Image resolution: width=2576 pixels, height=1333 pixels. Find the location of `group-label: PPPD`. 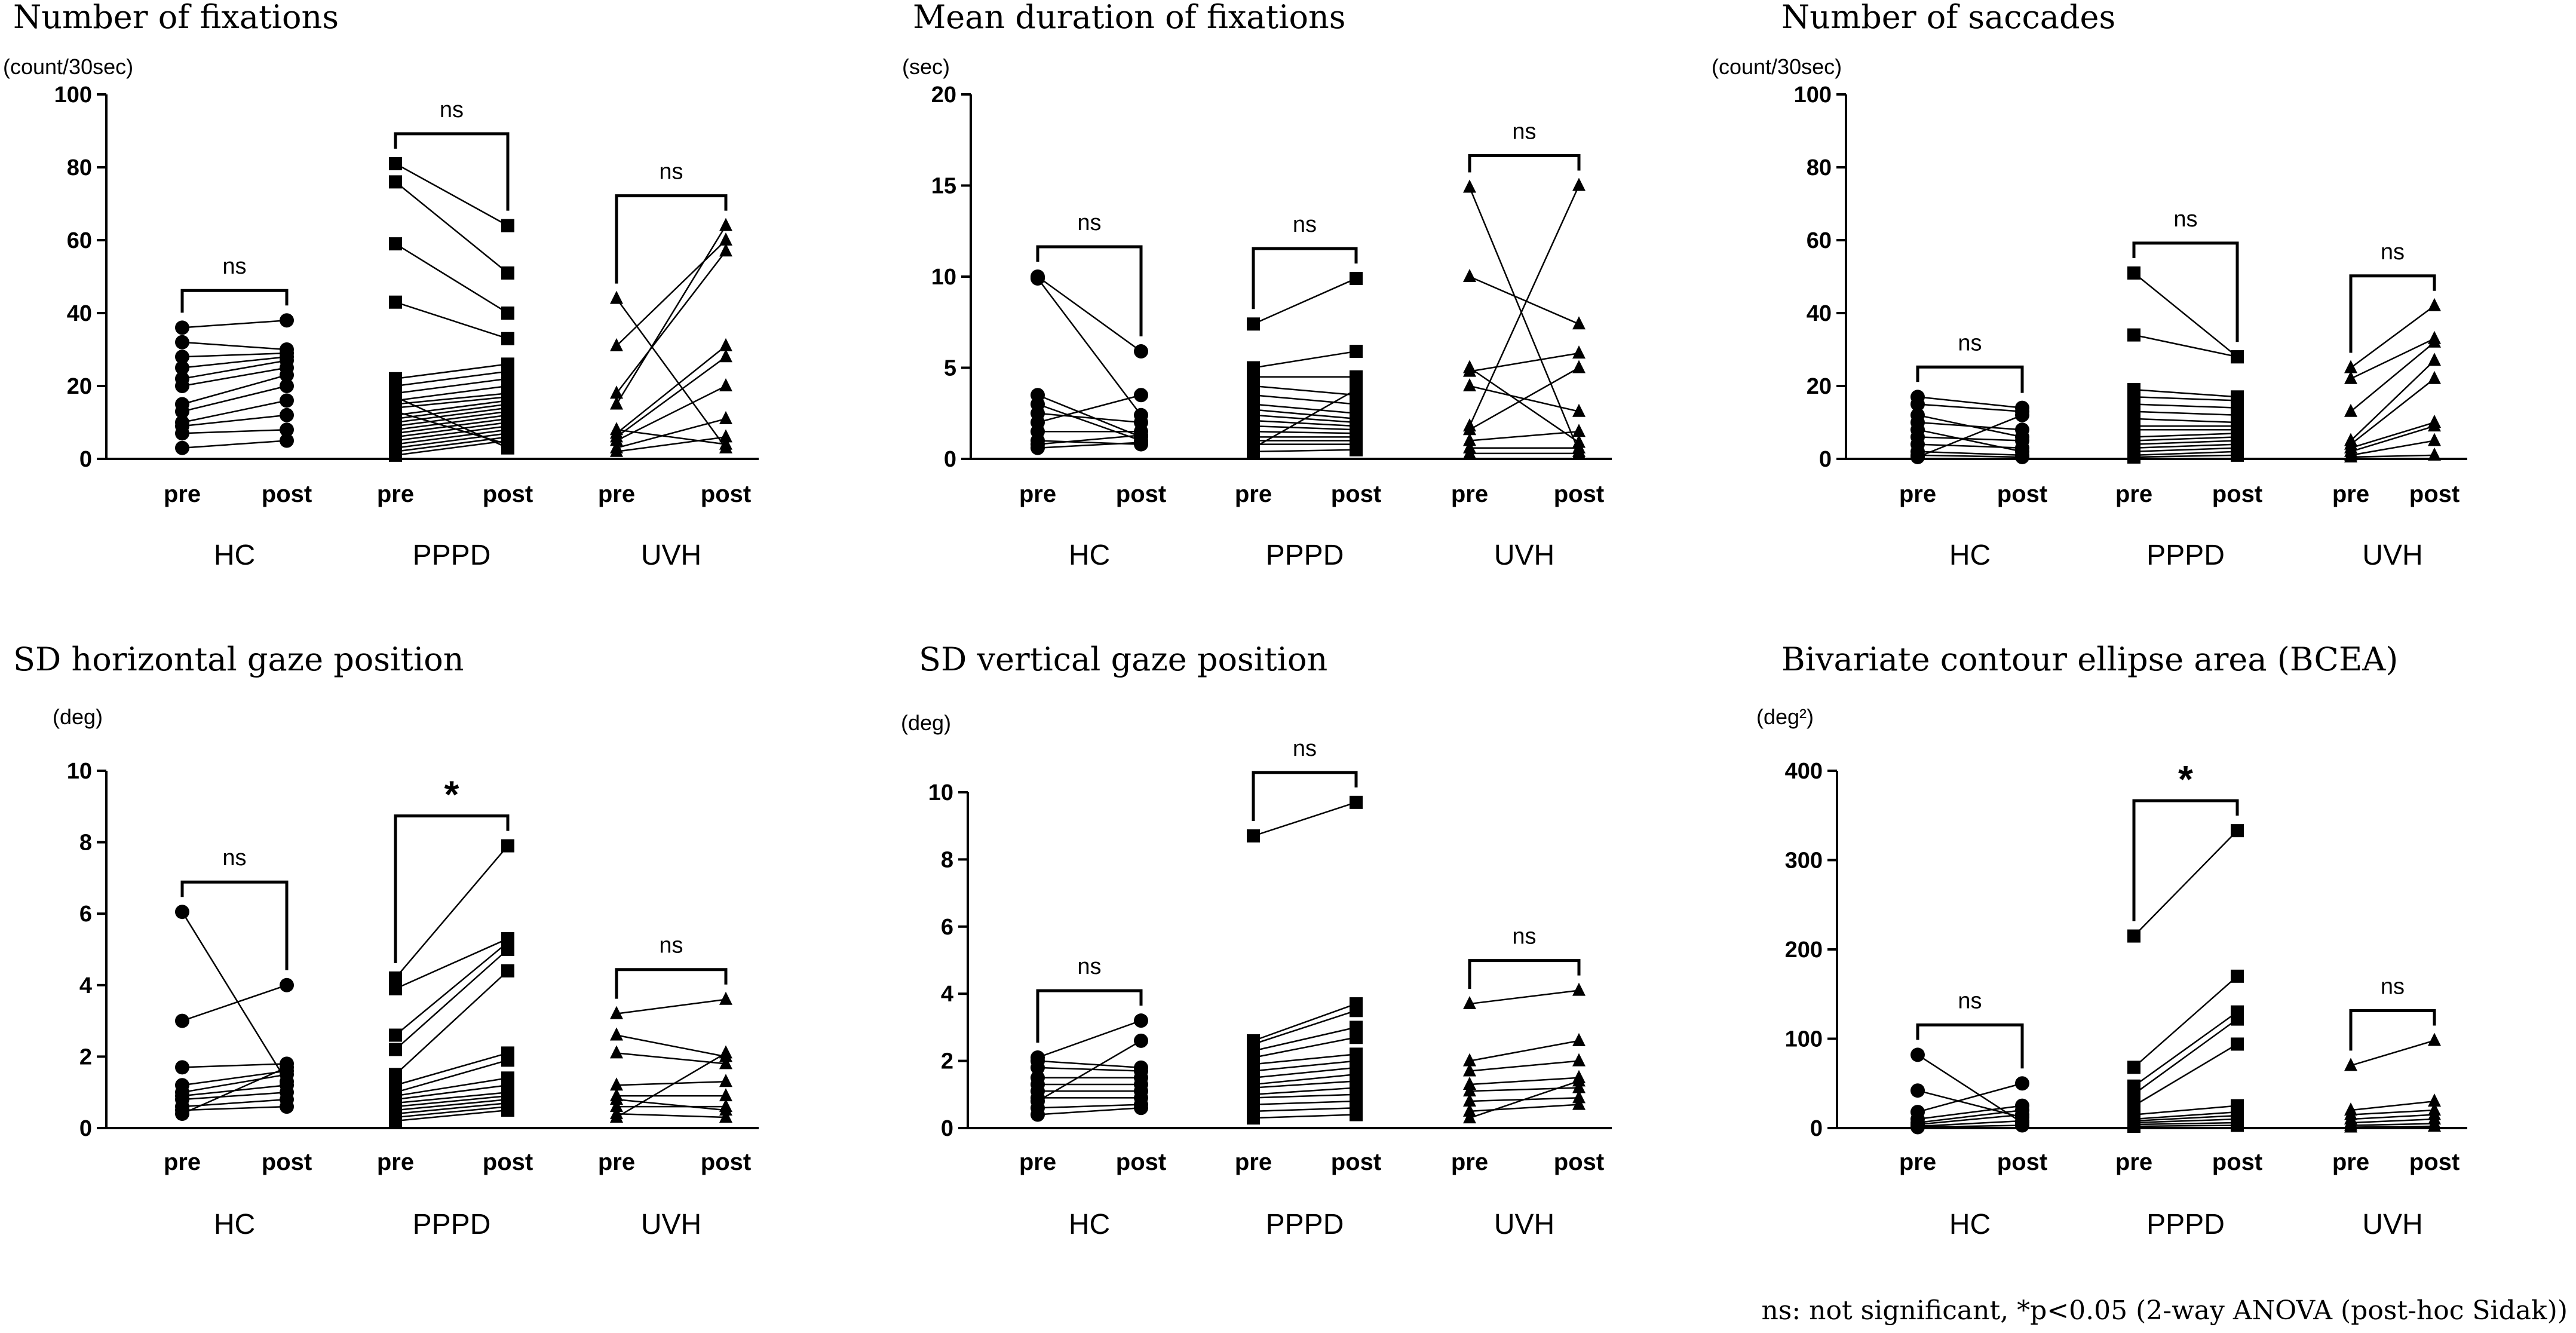

group-label: PPPD is located at coordinates (452, 1224).